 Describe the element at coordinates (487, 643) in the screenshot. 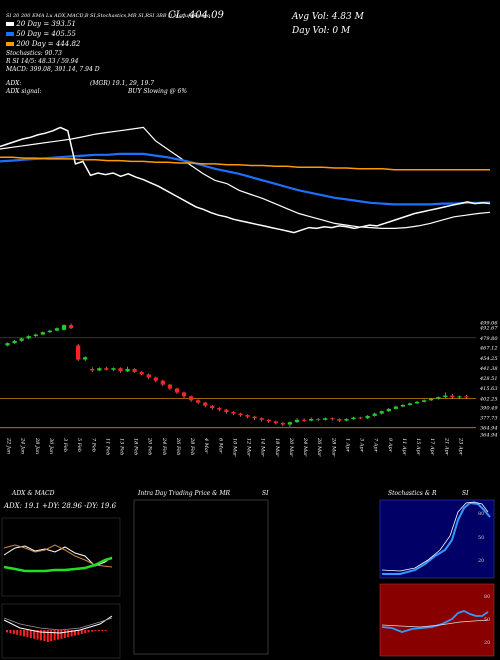

I see `rsi-tick: 20` at that location.